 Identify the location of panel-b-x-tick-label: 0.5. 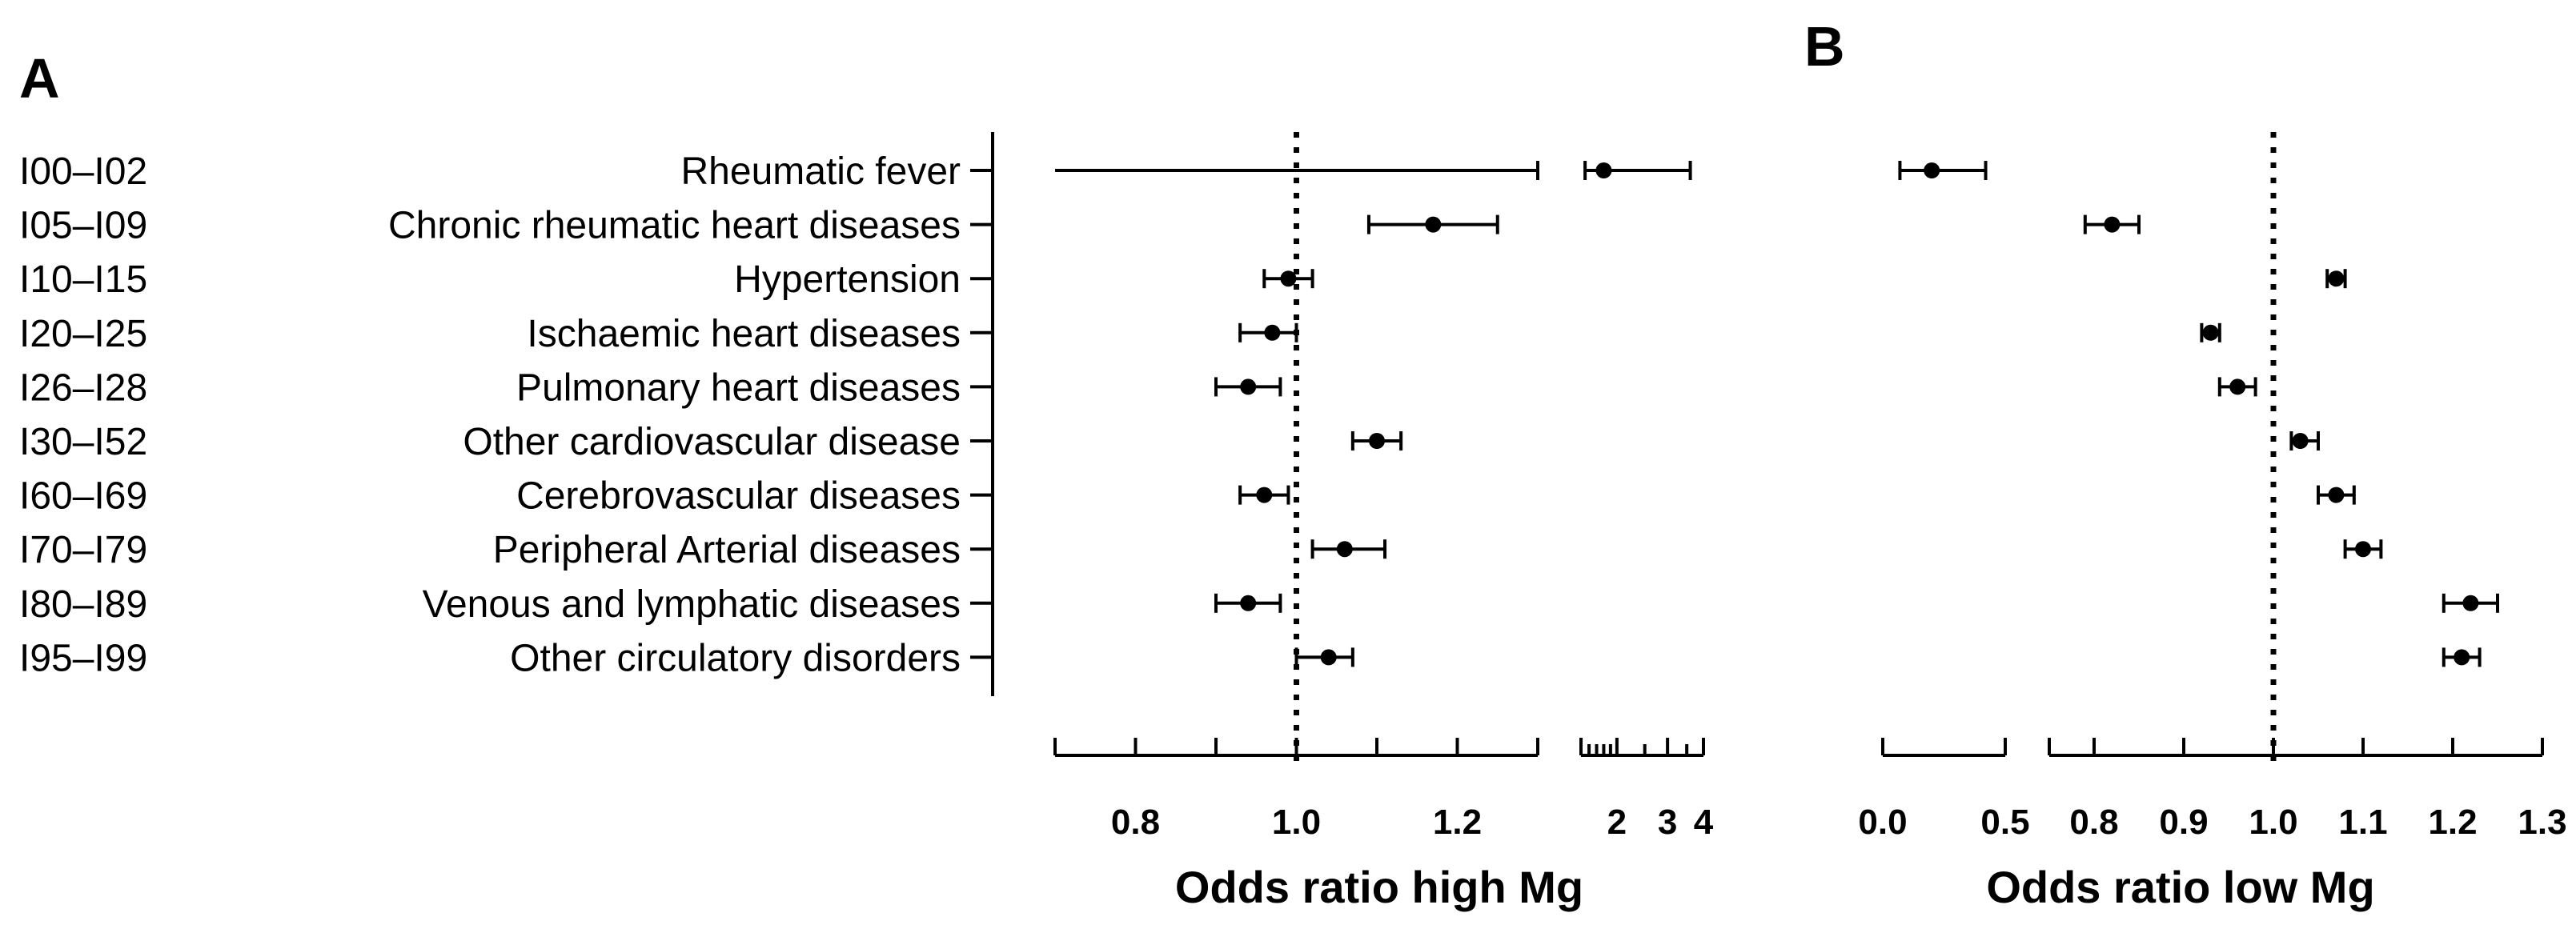
(2005, 822).